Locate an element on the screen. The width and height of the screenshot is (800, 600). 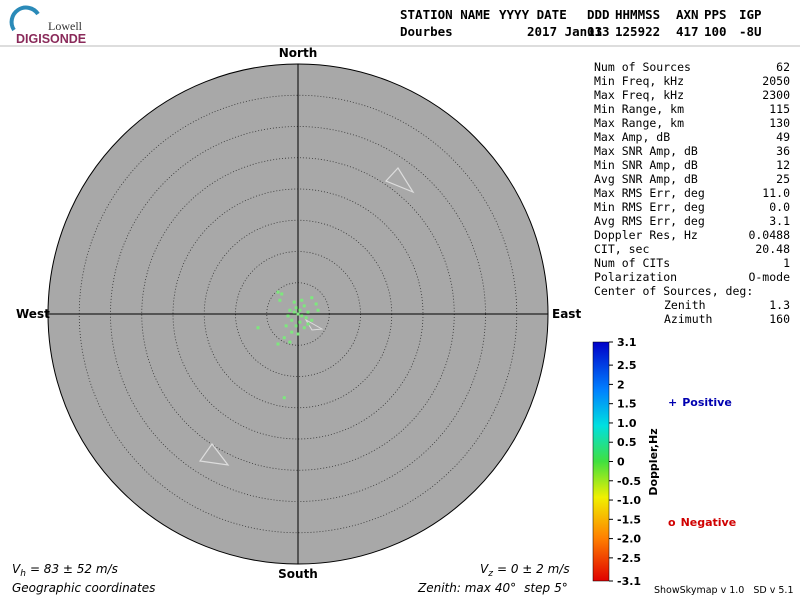
colorbar-tick-label: -2.0 is located at coordinates (629, 539).